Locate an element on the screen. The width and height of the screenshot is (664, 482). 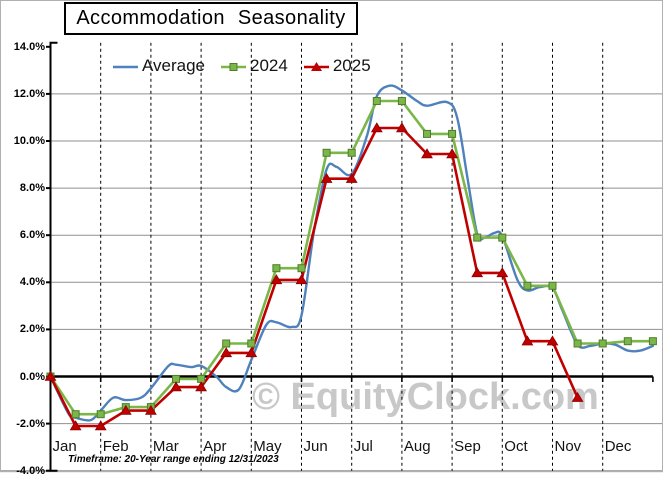
legend-item-2025: 2025 is located at coordinates (337, 66).